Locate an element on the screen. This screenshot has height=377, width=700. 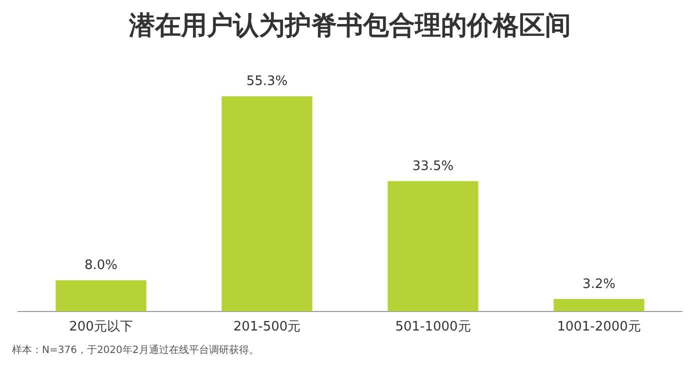
data-label: 3.2% is located at coordinates (599, 284).